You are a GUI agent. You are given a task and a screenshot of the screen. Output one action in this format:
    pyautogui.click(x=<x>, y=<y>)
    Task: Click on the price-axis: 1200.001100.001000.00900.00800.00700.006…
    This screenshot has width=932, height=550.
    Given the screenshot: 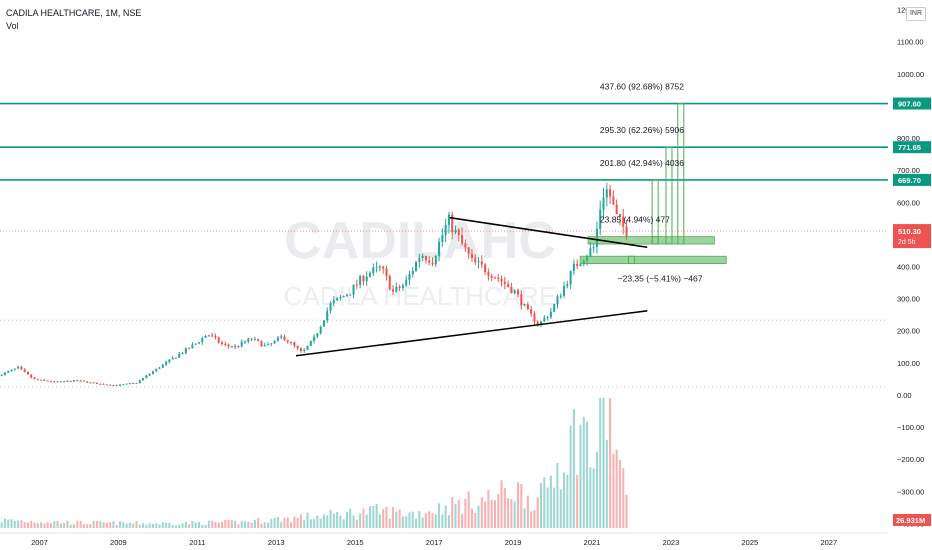 What is the action you would take?
    pyautogui.click(x=912, y=267)
    